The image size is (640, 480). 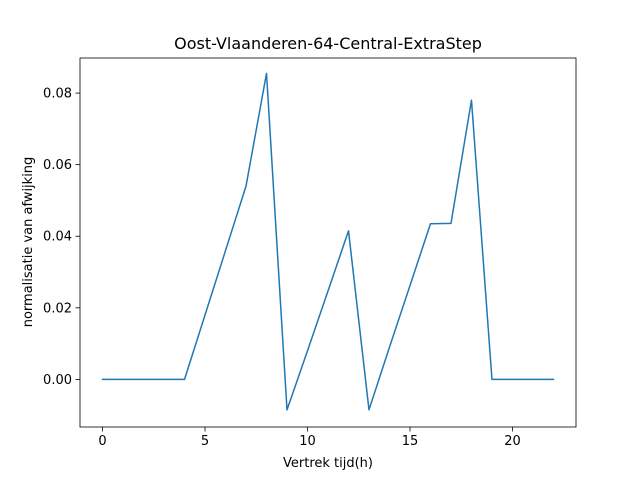 What do you see at coordinates (512, 441) in the screenshot?
I see `x-tick-label: 20` at bounding box center [512, 441].